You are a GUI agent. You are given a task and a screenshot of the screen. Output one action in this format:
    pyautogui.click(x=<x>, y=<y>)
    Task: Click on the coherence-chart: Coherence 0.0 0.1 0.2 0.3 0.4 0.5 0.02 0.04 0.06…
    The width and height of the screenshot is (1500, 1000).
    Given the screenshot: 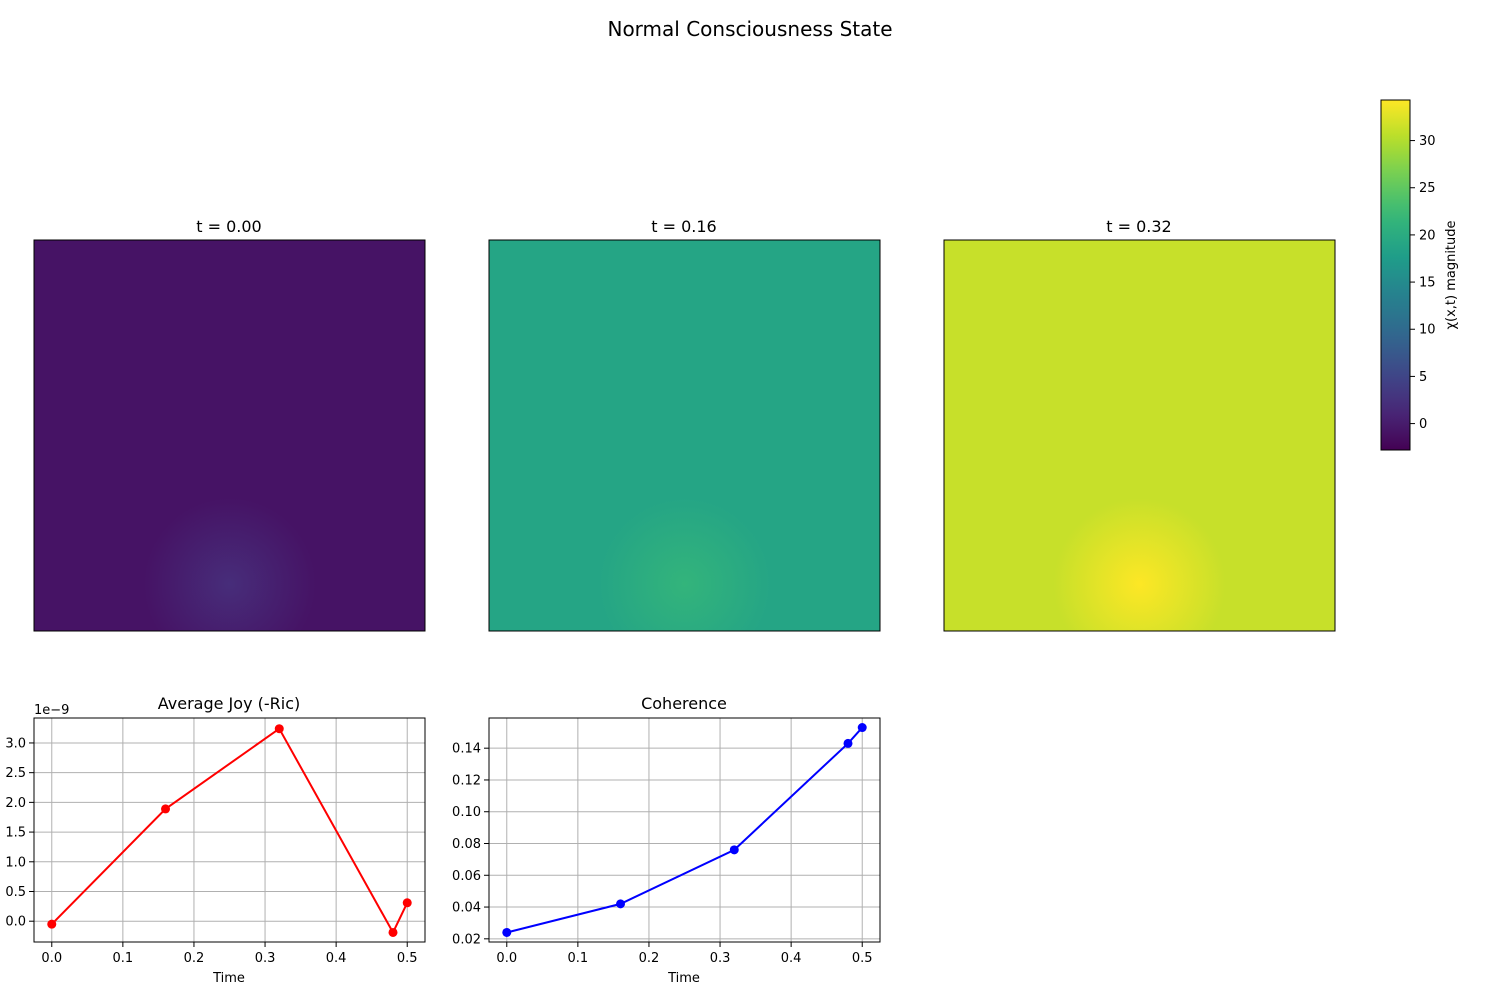 What is the action you would take?
    pyautogui.click(x=666, y=840)
    